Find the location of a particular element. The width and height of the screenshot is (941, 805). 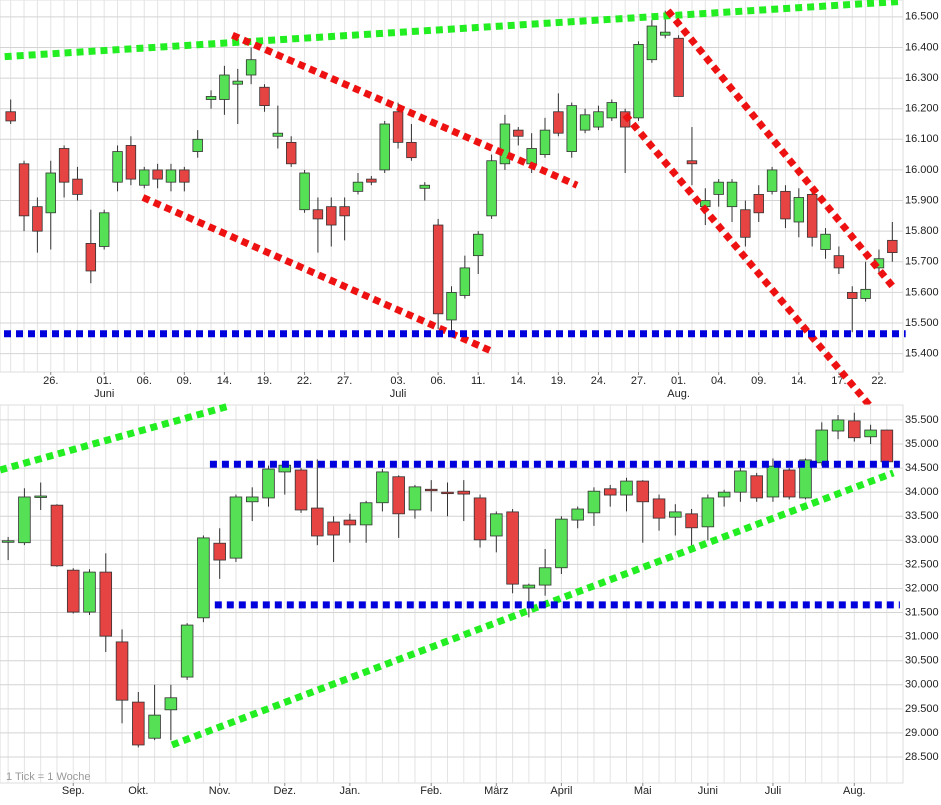

y-tick-label: 15.400 is located at coordinates (922, 354).